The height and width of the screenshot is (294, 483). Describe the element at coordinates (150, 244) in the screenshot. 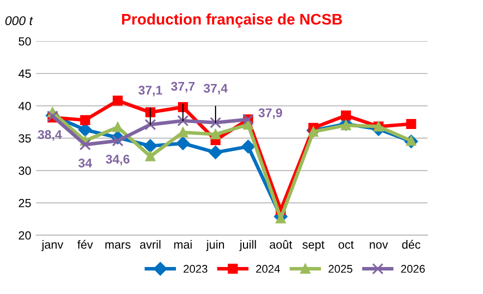

I see `x-tick-label: avril` at that location.